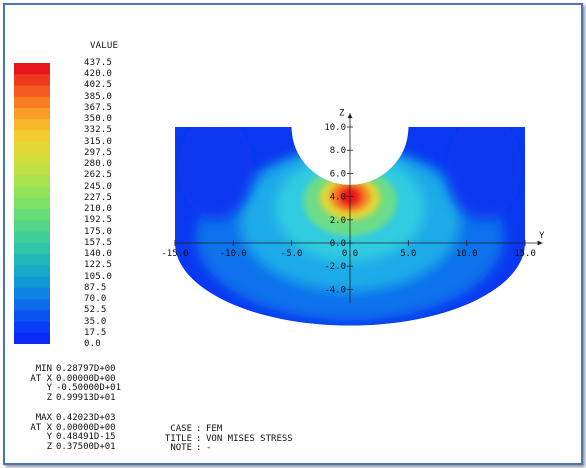 The height and width of the screenshot is (468, 586). Describe the element at coordinates (338, 221) in the screenshot. I see `z-tick-label: 2.0` at that location.